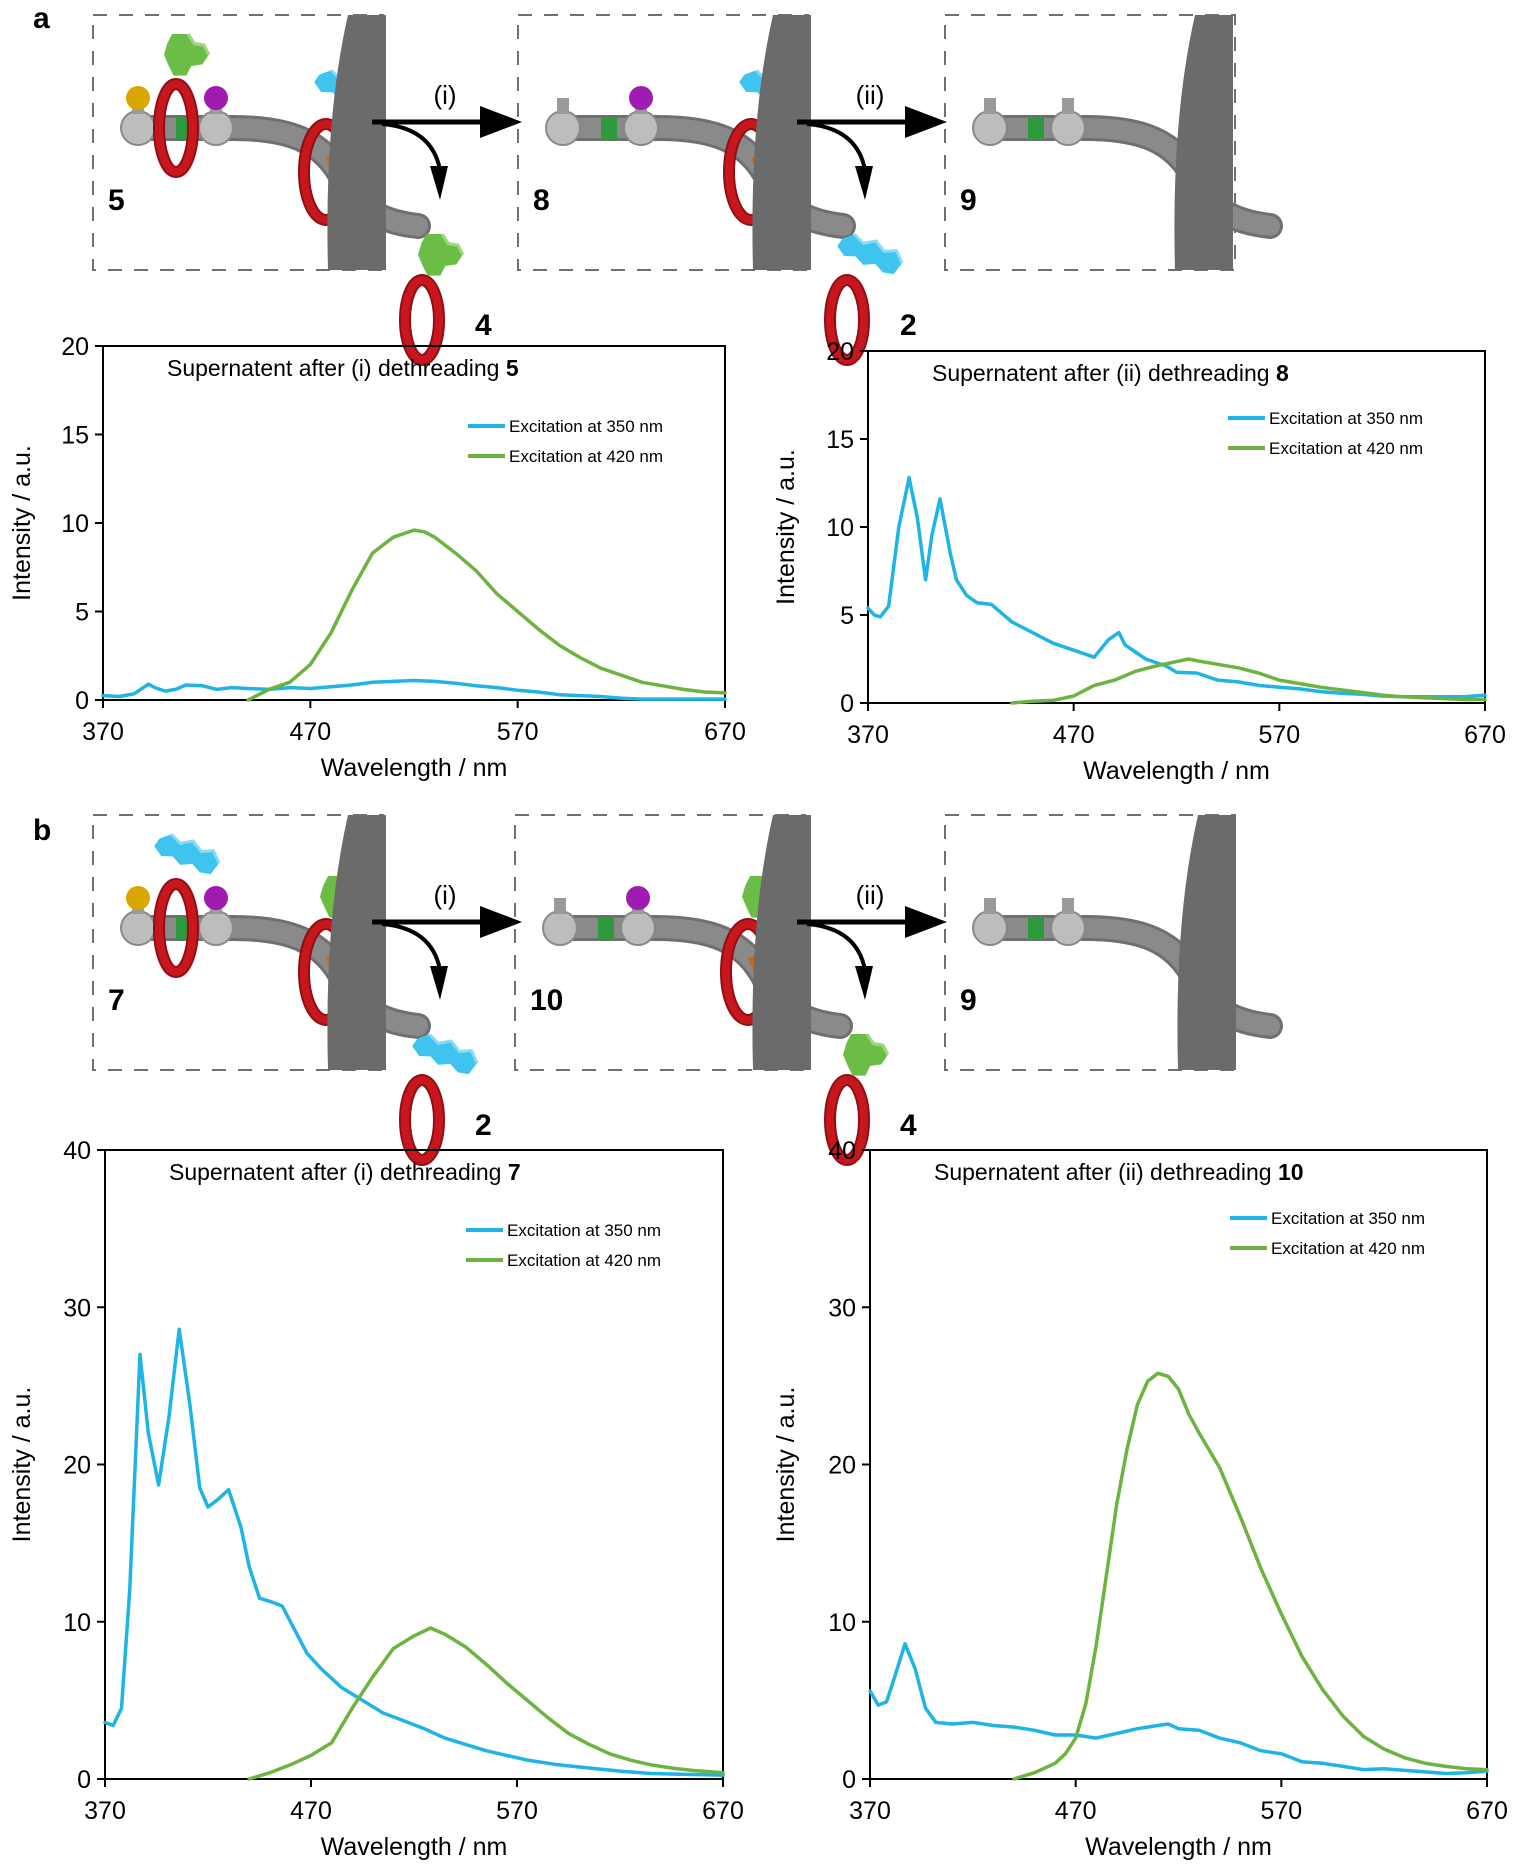  What do you see at coordinates (541, 200) in the screenshot?
I see `compound-label: 8` at bounding box center [541, 200].